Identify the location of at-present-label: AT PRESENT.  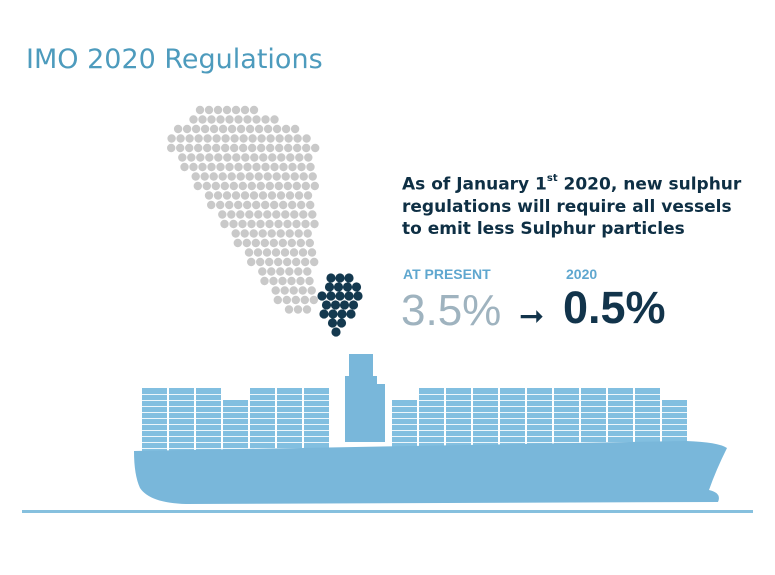
(447, 274).